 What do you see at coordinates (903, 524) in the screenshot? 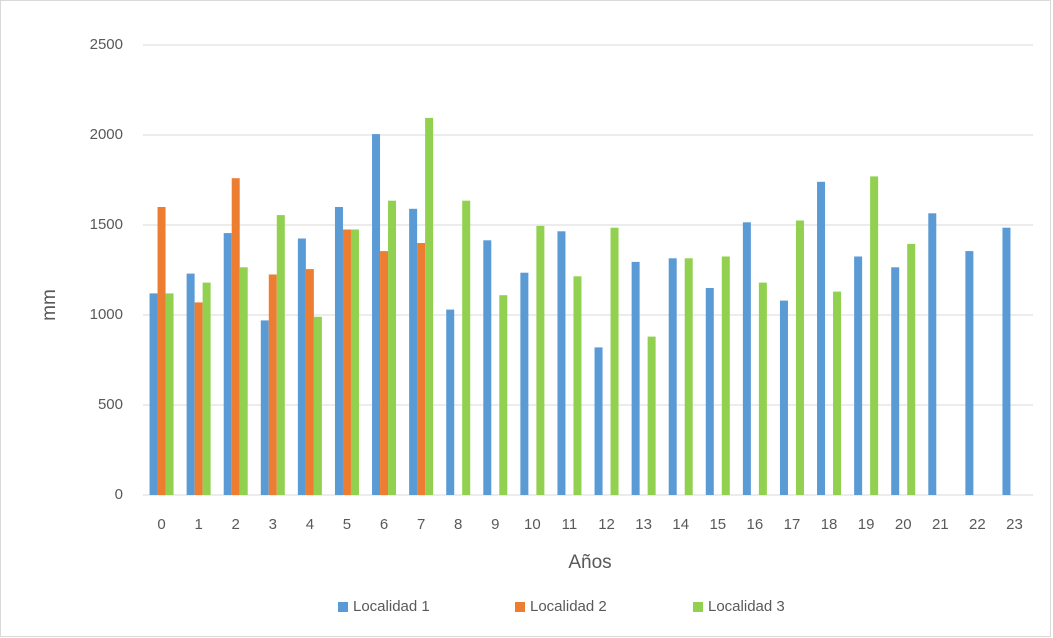
I see `x-tick-label: 20` at bounding box center [903, 524].